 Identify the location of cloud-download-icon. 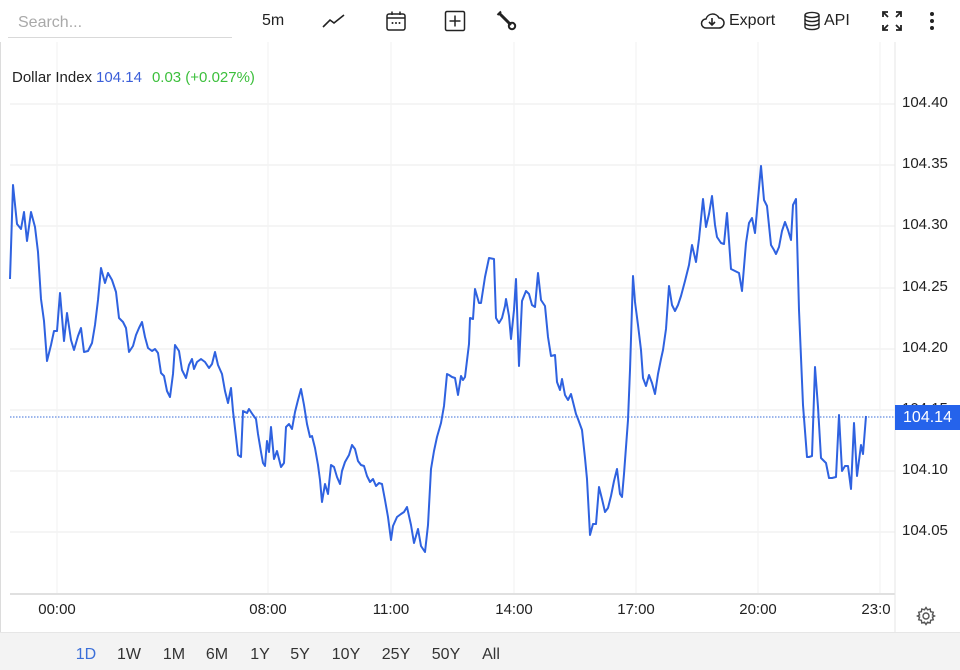
(712, 21).